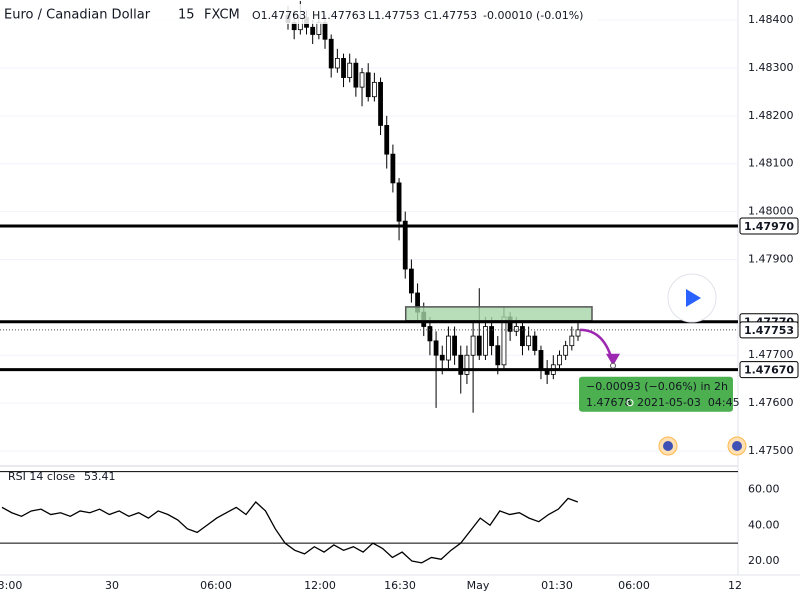 This screenshot has width=800, height=602. What do you see at coordinates (400, 585) in the screenshot?
I see `x-tick-label: 16:30` at bounding box center [400, 585].